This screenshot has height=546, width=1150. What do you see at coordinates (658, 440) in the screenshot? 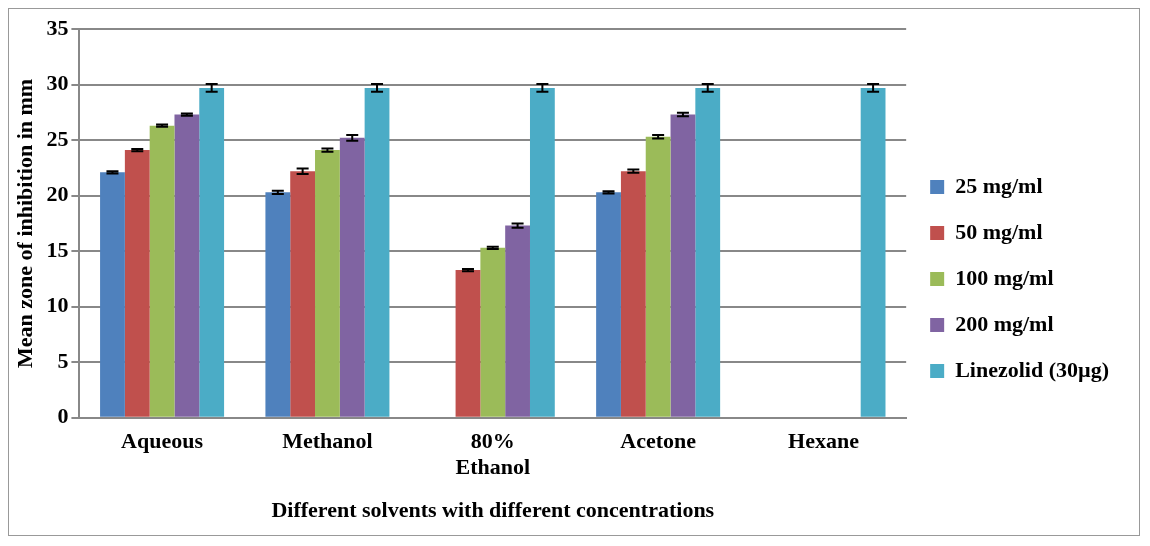
I see `x-tick-label: Acetone` at bounding box center [658, 440].